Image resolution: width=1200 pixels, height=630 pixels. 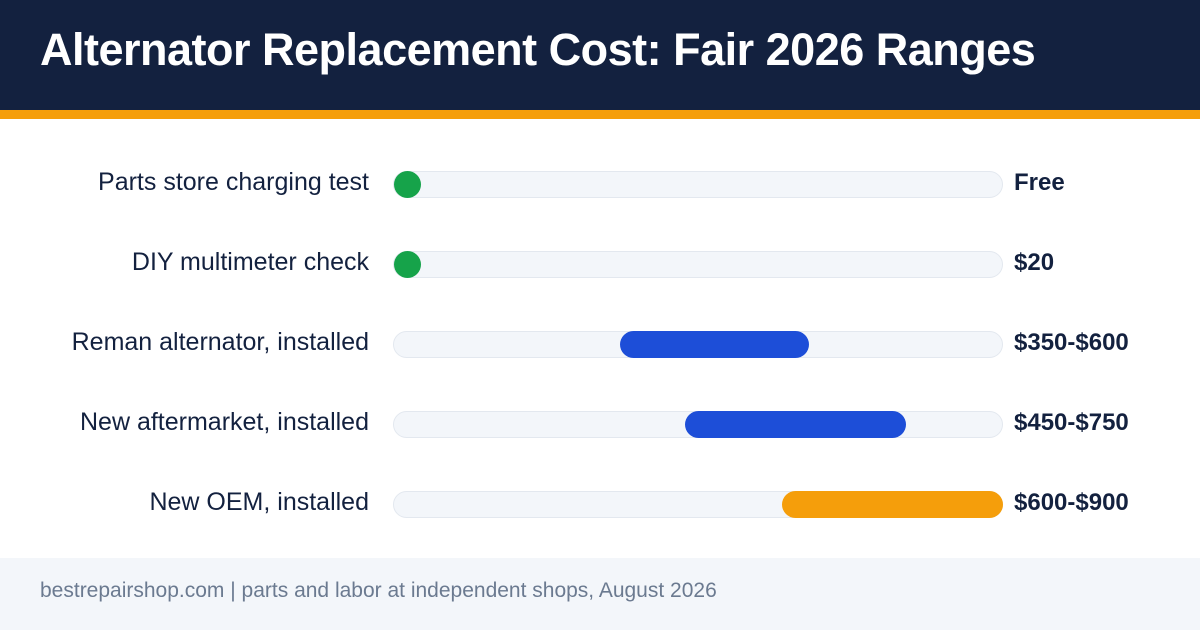 I want to click on row-value-label: Free, so click(x=1039, y=182).